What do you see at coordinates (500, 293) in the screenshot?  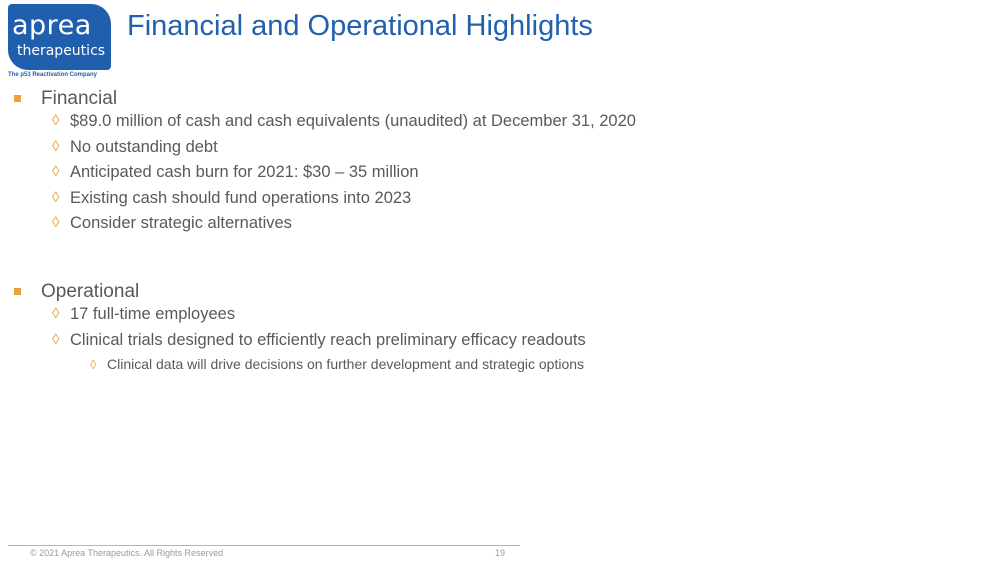 I see `operational-heading-row: Operational` at bounding box center [500, 293].